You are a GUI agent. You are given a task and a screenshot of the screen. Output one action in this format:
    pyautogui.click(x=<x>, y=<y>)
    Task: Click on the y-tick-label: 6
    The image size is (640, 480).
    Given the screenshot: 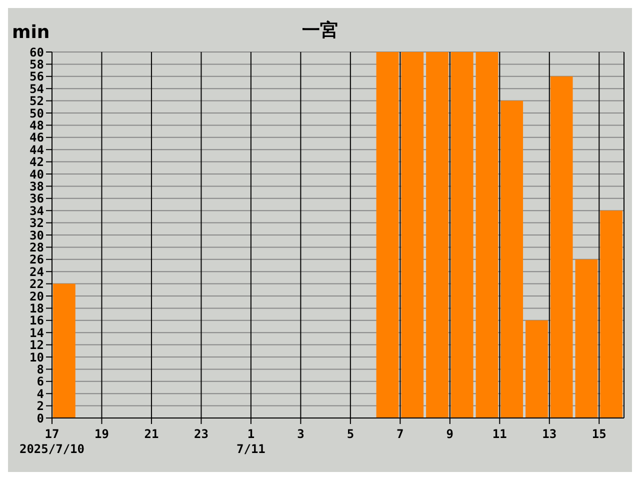 What is the action you would take?
    pyautogui.click(x=40, y=381)
    